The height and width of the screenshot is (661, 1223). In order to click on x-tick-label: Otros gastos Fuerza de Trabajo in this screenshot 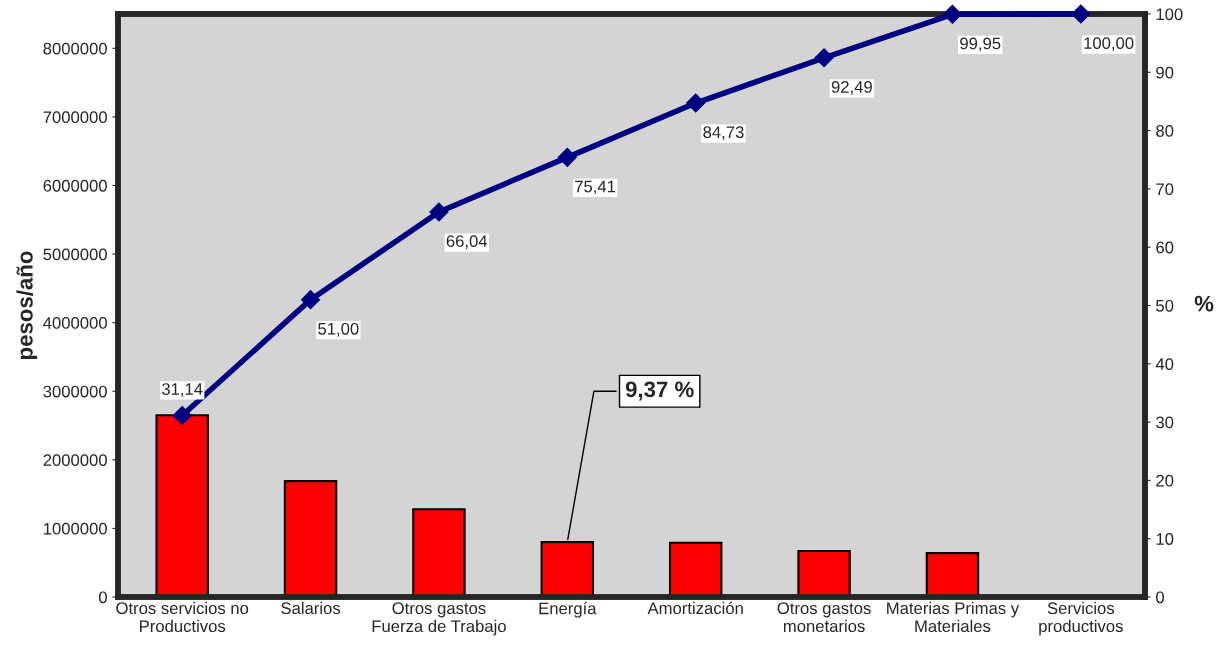, I will do `click(439, 619)`.